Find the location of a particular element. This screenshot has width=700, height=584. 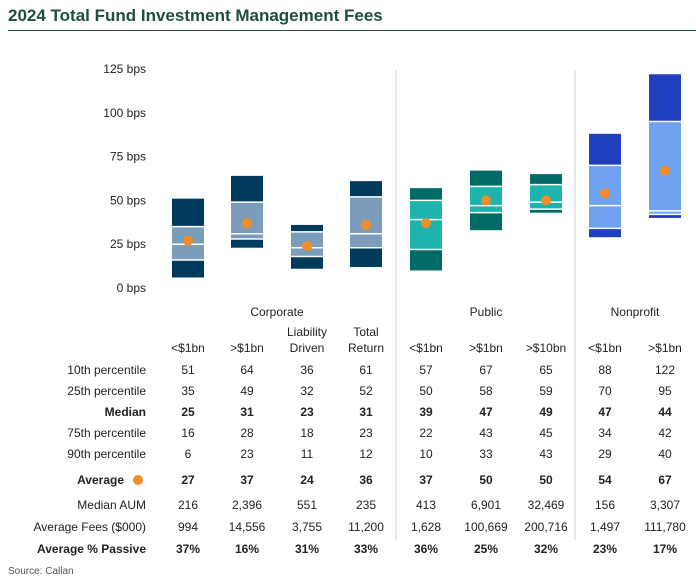

table-cell: 54 is located at coordinates (605, 480).